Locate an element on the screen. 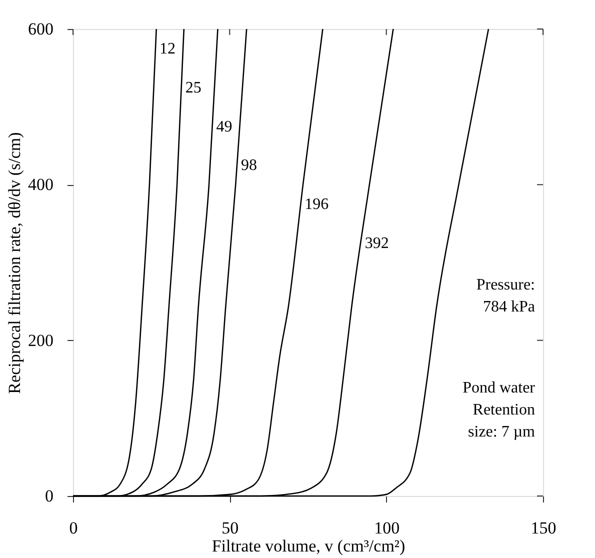 This screenshot has height=558, width=595. x-tick-label: 100 is located at coordinates (387, 528).